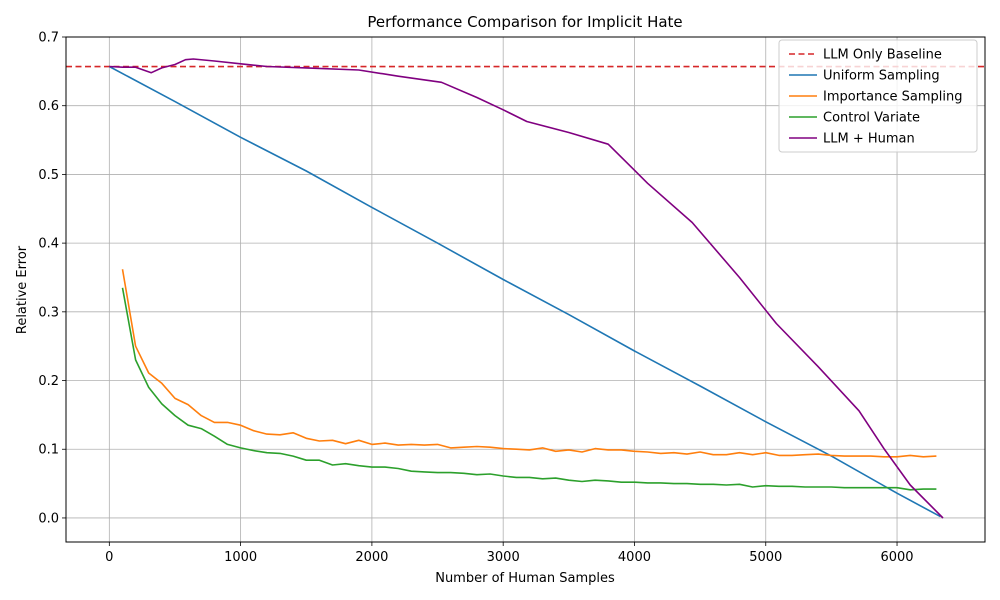  Describe the element at coordinates (48, 518) in the screenshot. I see `y-tick-label: 0.0` at that location.